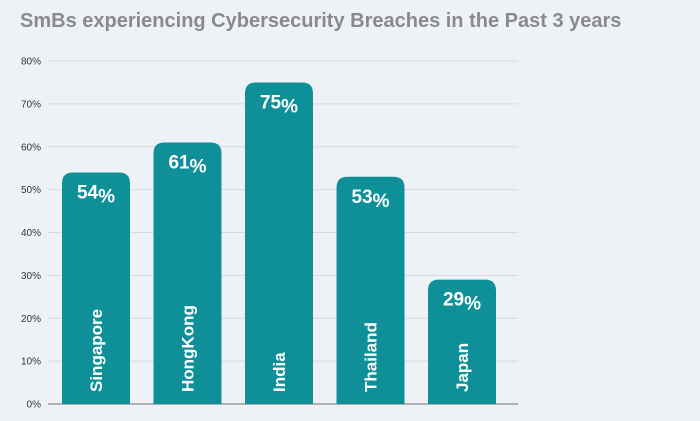  What do you see at coordinates (279, 104) in the screenshot?
I see `data-label: 75%` at bounding box center [279, 104].